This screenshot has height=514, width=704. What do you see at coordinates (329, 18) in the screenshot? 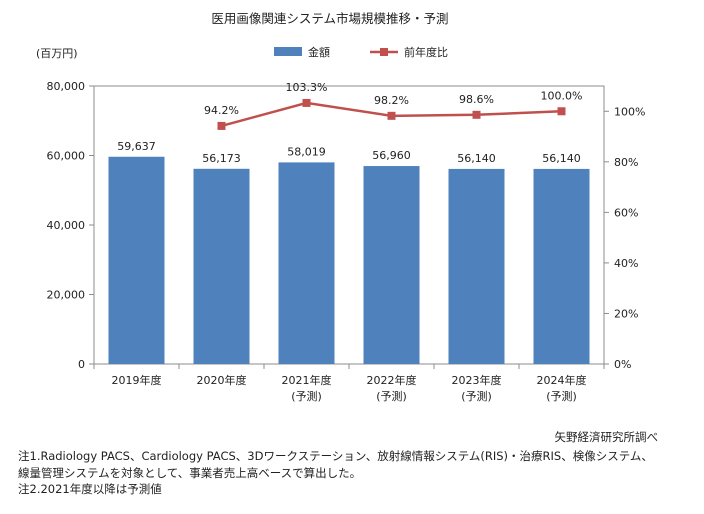
I see `chart-title: 医用画像関連システム市場規模推移・予測` at bounding box center [329, 18].